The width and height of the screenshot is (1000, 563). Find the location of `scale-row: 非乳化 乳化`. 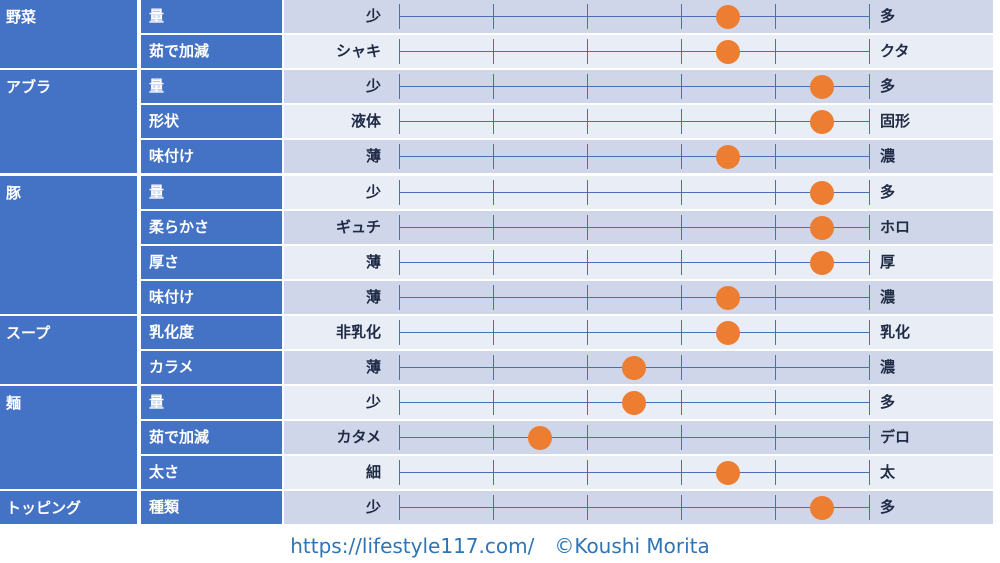

scale-row: 非乳化 乳化 is located at coordinates (638, 332).